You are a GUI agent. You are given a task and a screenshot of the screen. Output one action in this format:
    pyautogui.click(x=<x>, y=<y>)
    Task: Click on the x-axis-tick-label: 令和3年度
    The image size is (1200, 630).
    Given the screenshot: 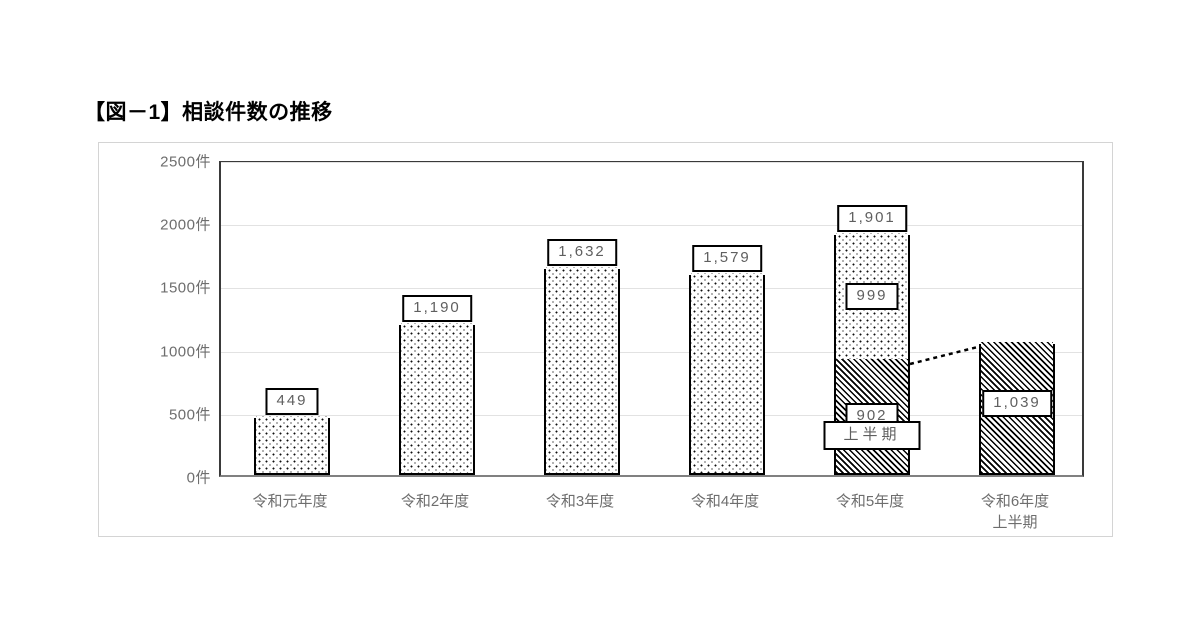 What is the action you would take?
    pyautogui.click(x=580, y=501)
    